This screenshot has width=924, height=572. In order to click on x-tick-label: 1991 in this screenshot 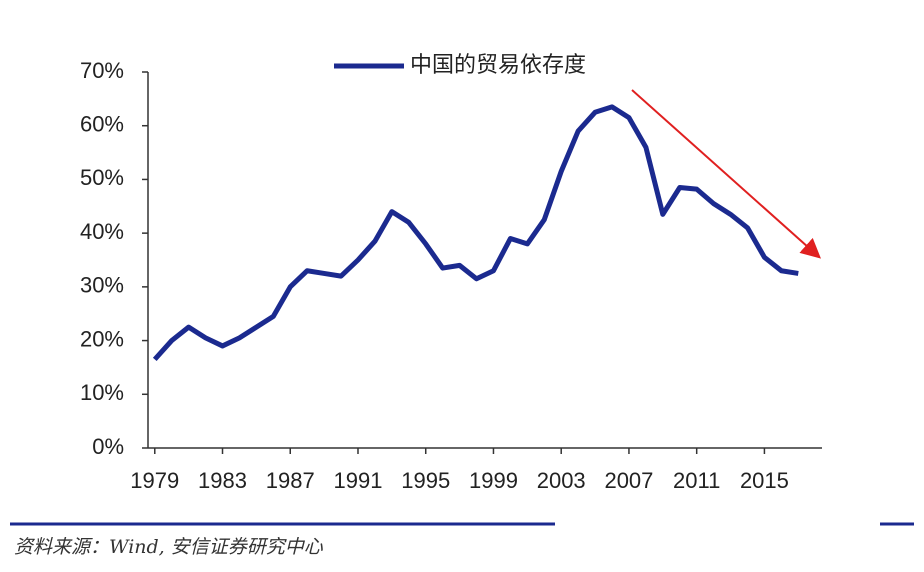, I will do `click(358, 480)`.